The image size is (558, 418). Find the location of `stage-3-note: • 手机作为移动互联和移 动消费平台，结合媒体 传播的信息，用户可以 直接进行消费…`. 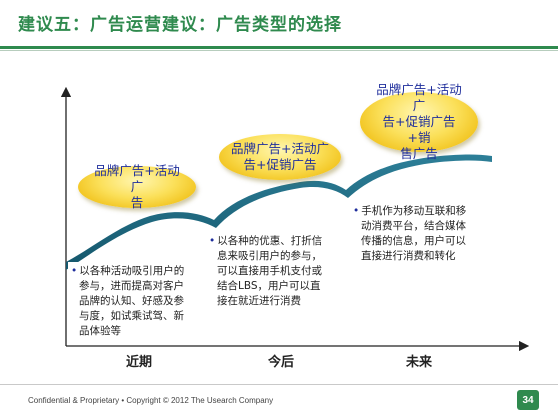

stage-3-note: • 手机作为移动互联和移 动消费平台，结合媒体 传播的信息，用户可以 直接进行消费… is located at coordinates (423, 234).